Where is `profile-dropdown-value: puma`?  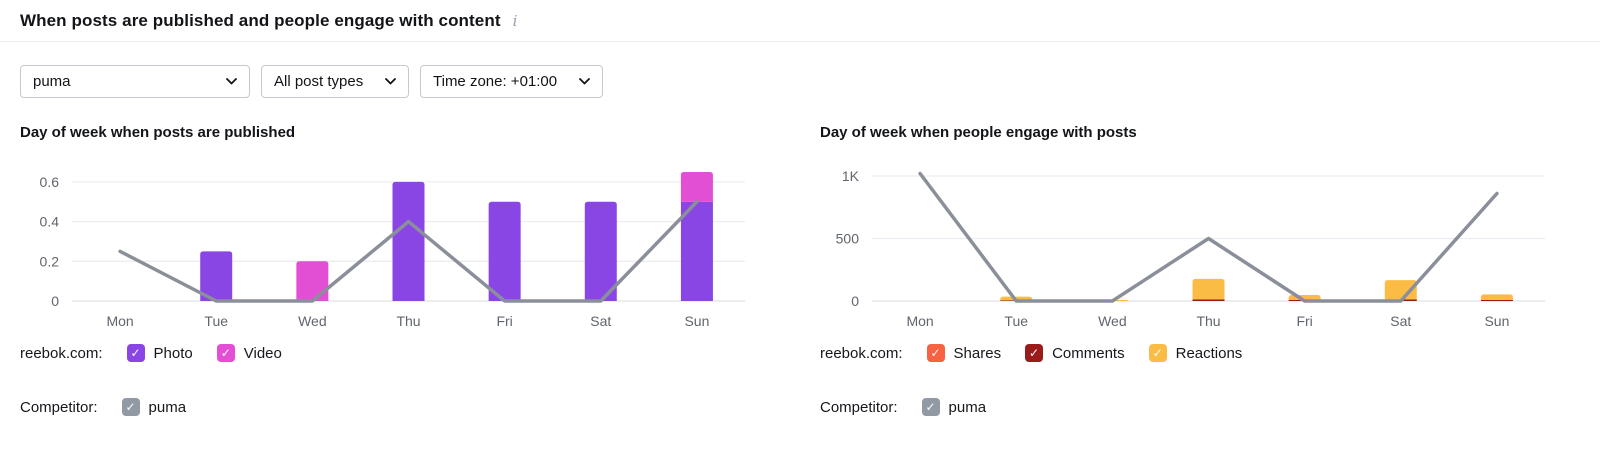
profile-dropdown-value: puma is located at coordinates (52, 81).